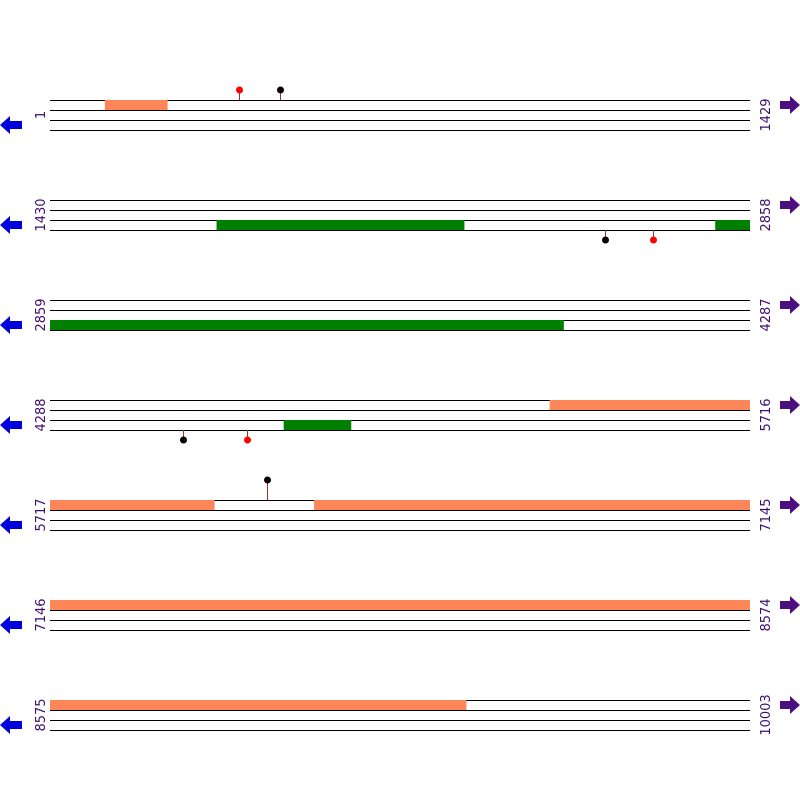  What do you see at coordinates (766, 514) in the screenshot?
I see `end-position-label: 7145` at bounding box center [766, 514].